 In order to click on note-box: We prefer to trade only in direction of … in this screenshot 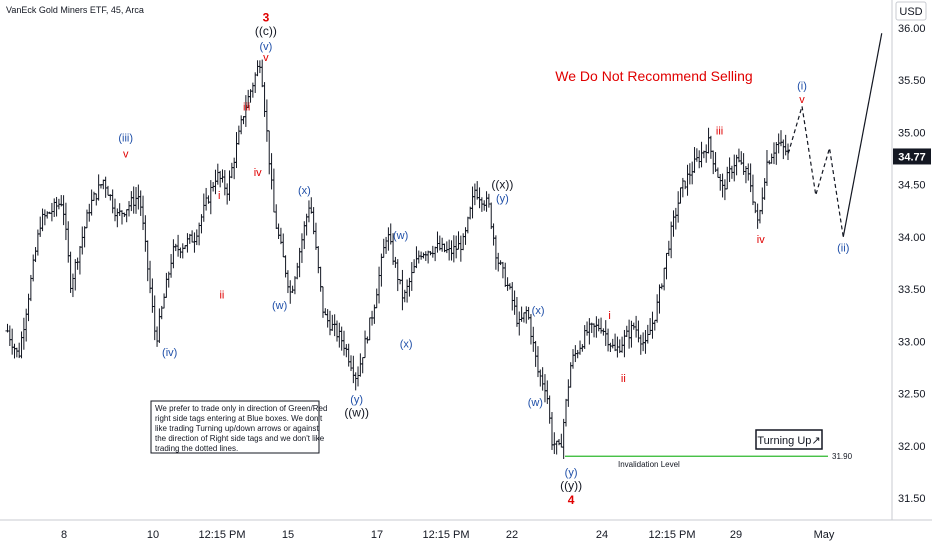, I will do `click(238, 427)`.